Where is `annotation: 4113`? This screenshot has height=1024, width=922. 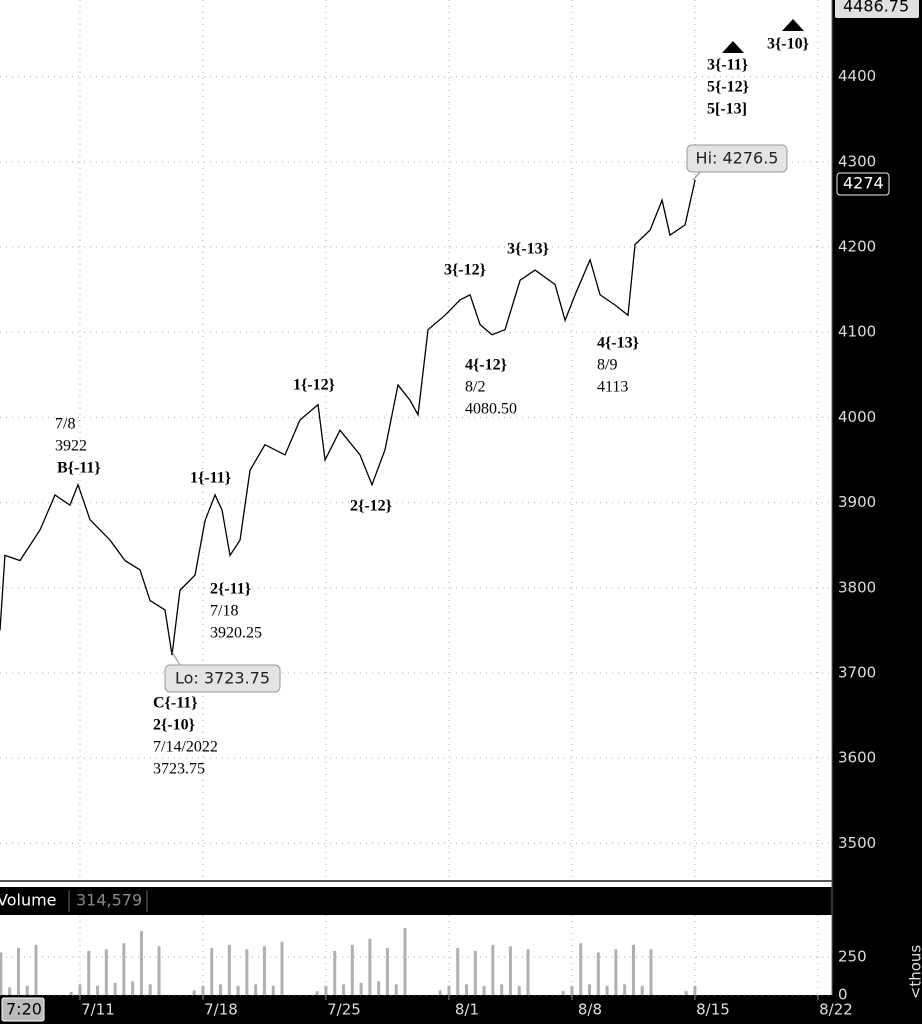 annotation: 4113 is located at coordinates (612, 387).